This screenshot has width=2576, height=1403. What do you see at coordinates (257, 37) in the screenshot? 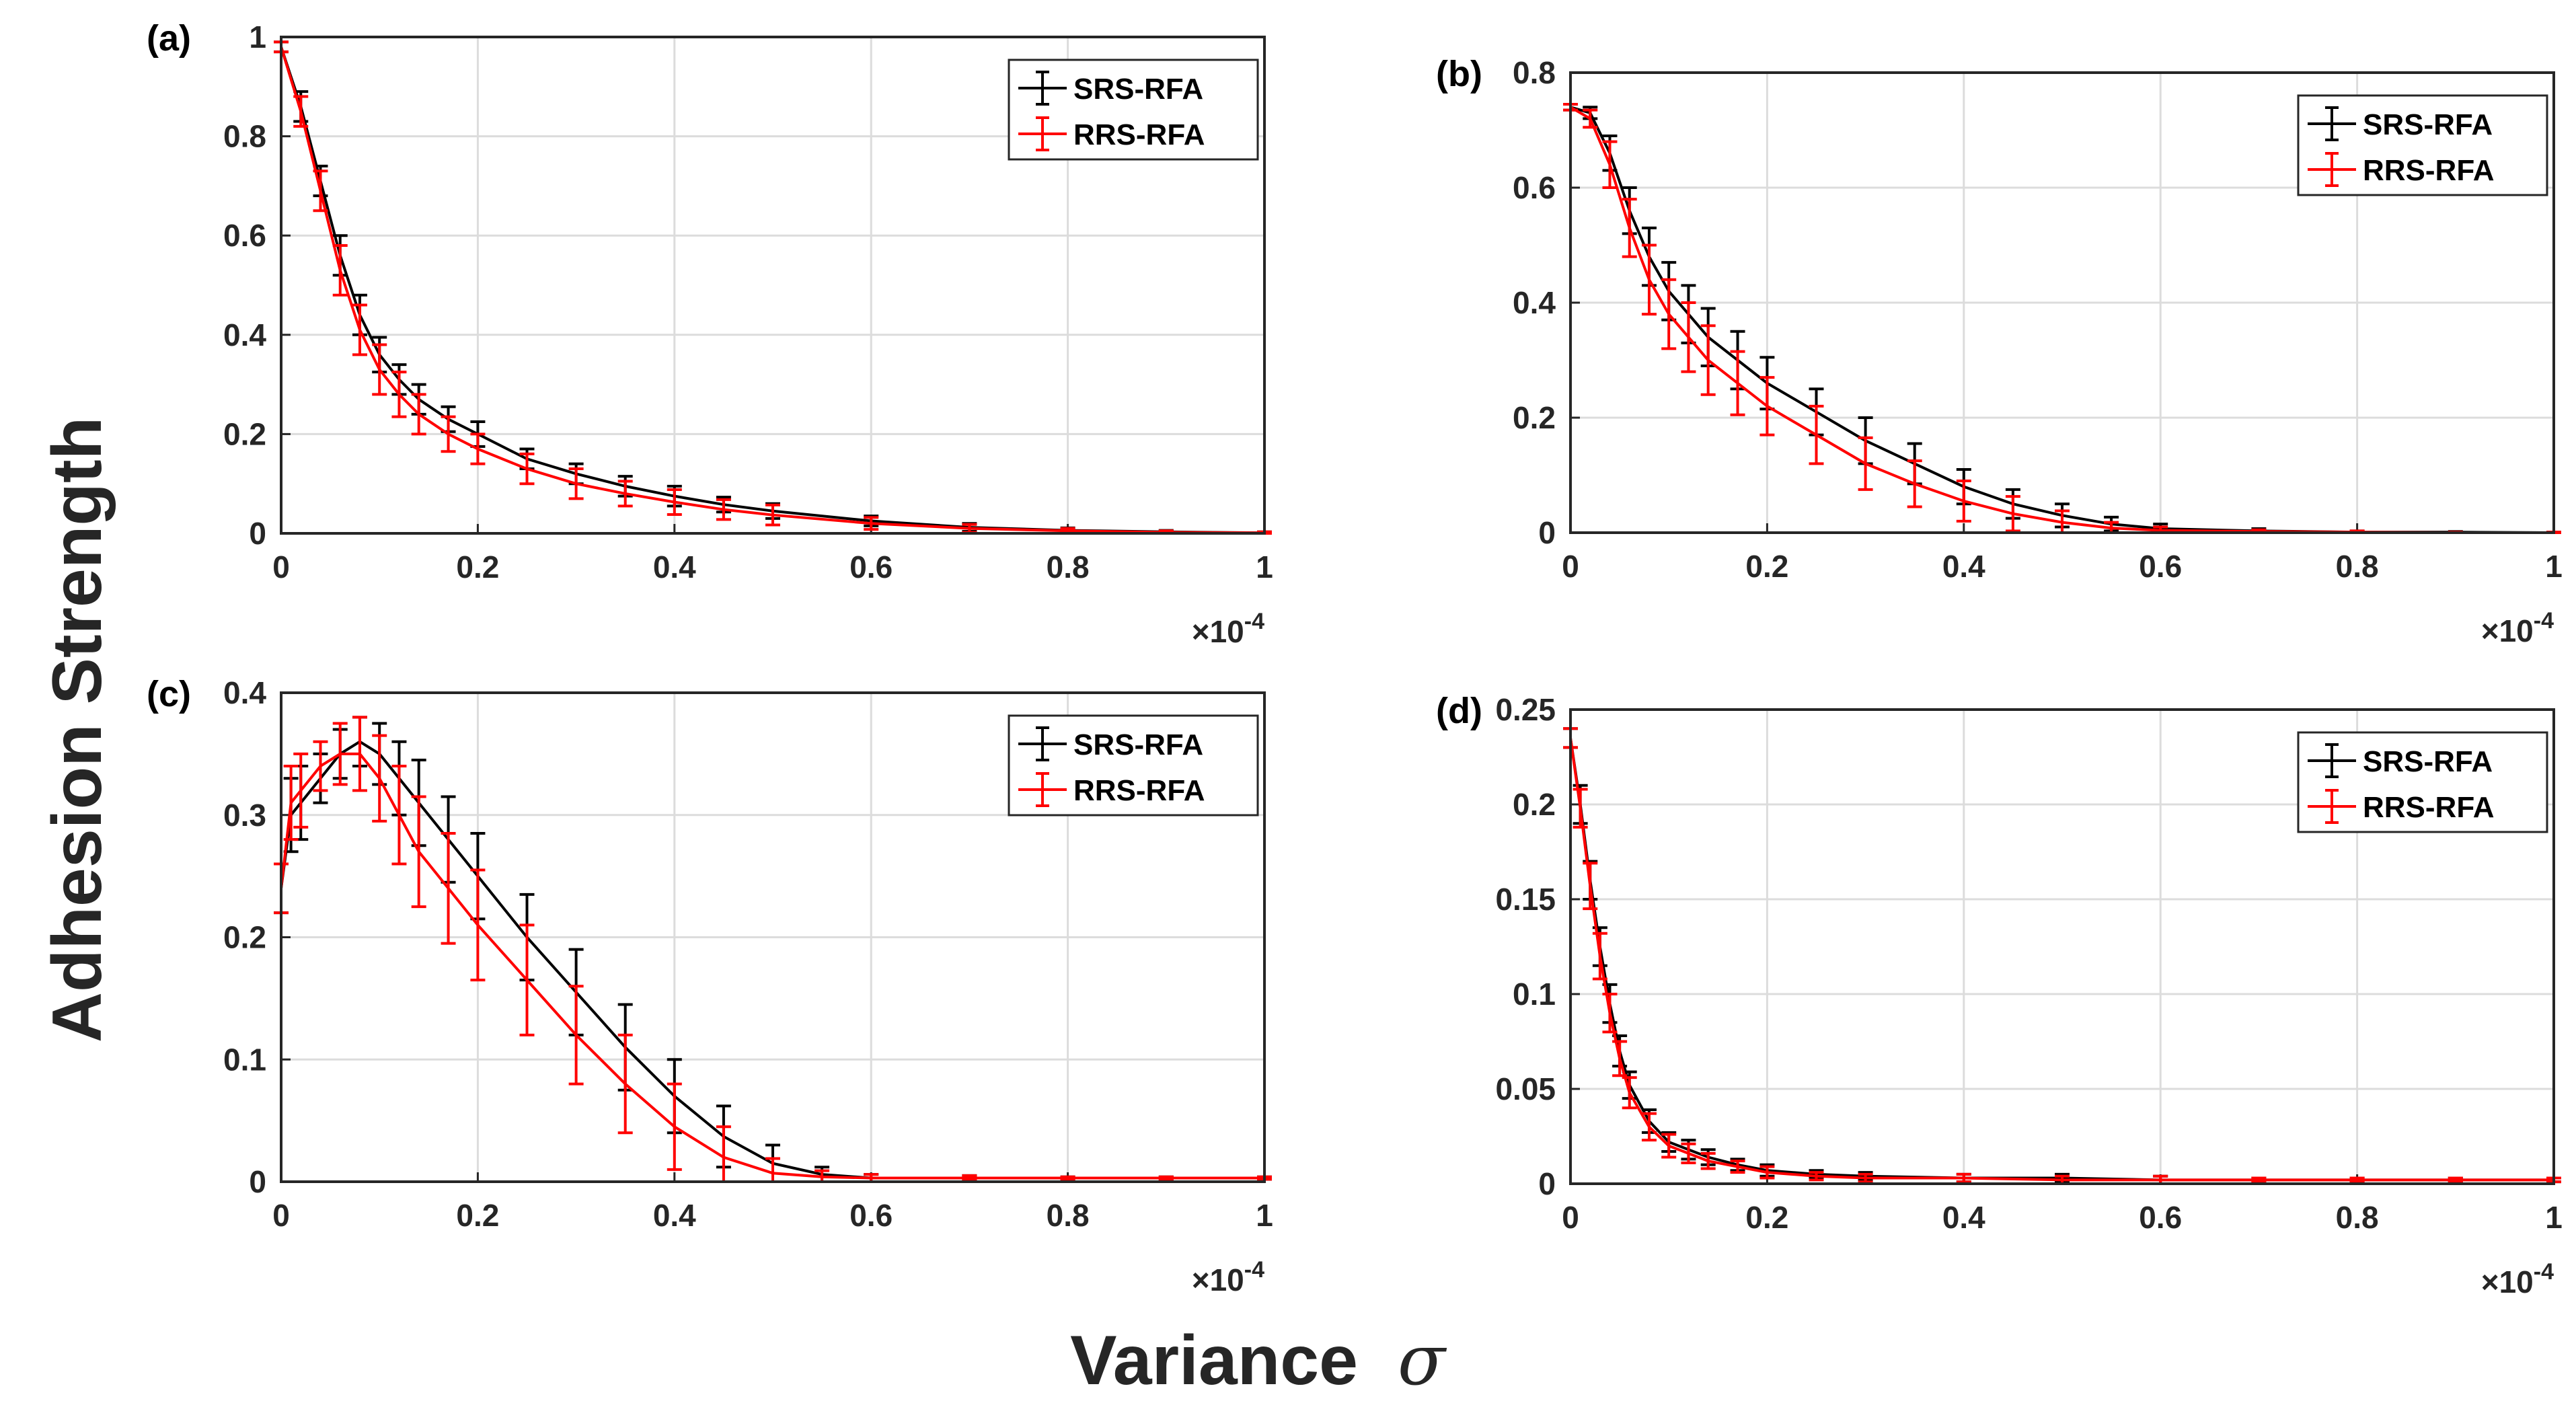
I see `y-tick-label: 1` at bounding box center [257, 37].